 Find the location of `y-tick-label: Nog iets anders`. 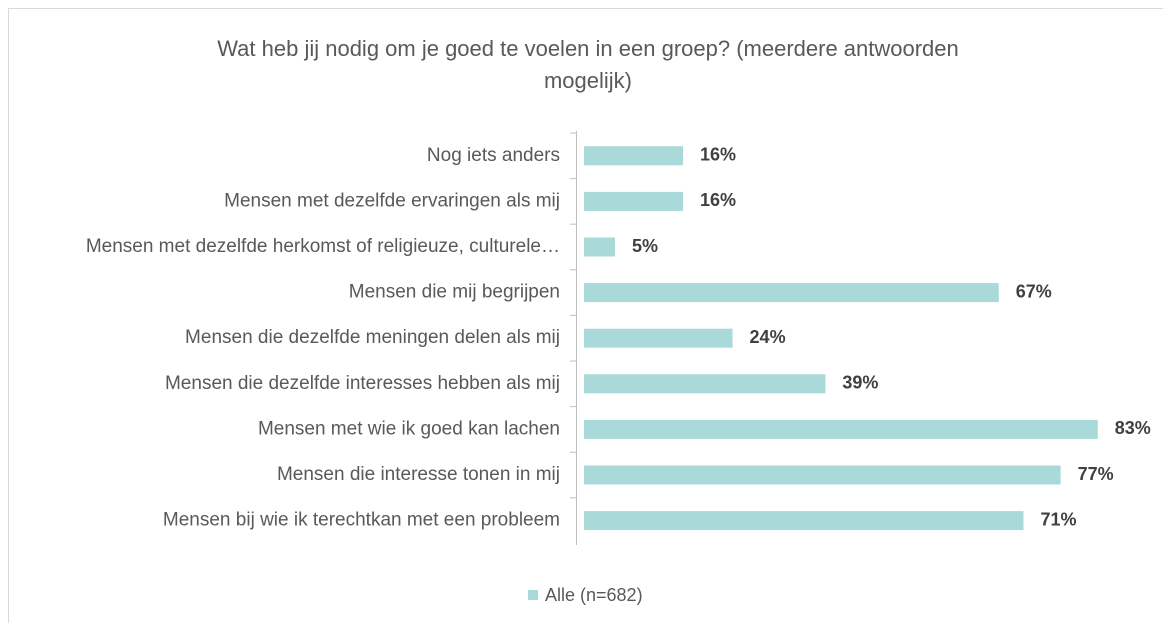

y-tick-label: Nog iets anders is located at coordinates (493, 155).